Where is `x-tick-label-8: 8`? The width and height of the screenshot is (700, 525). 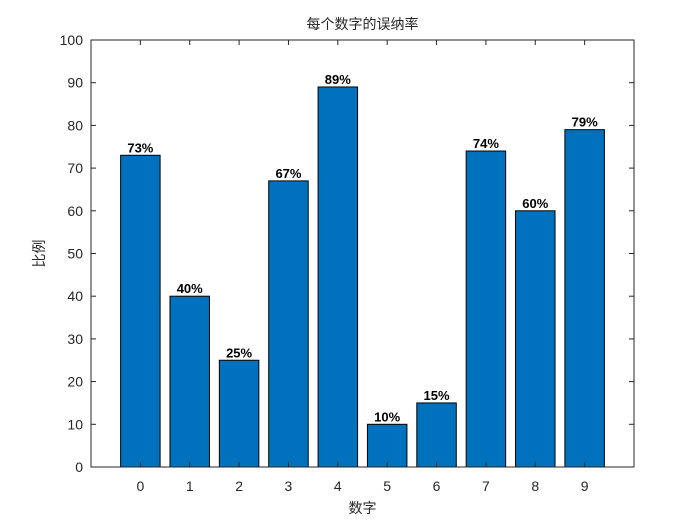 x-tick-label-8: 8 is located at coordinates (535, 486).